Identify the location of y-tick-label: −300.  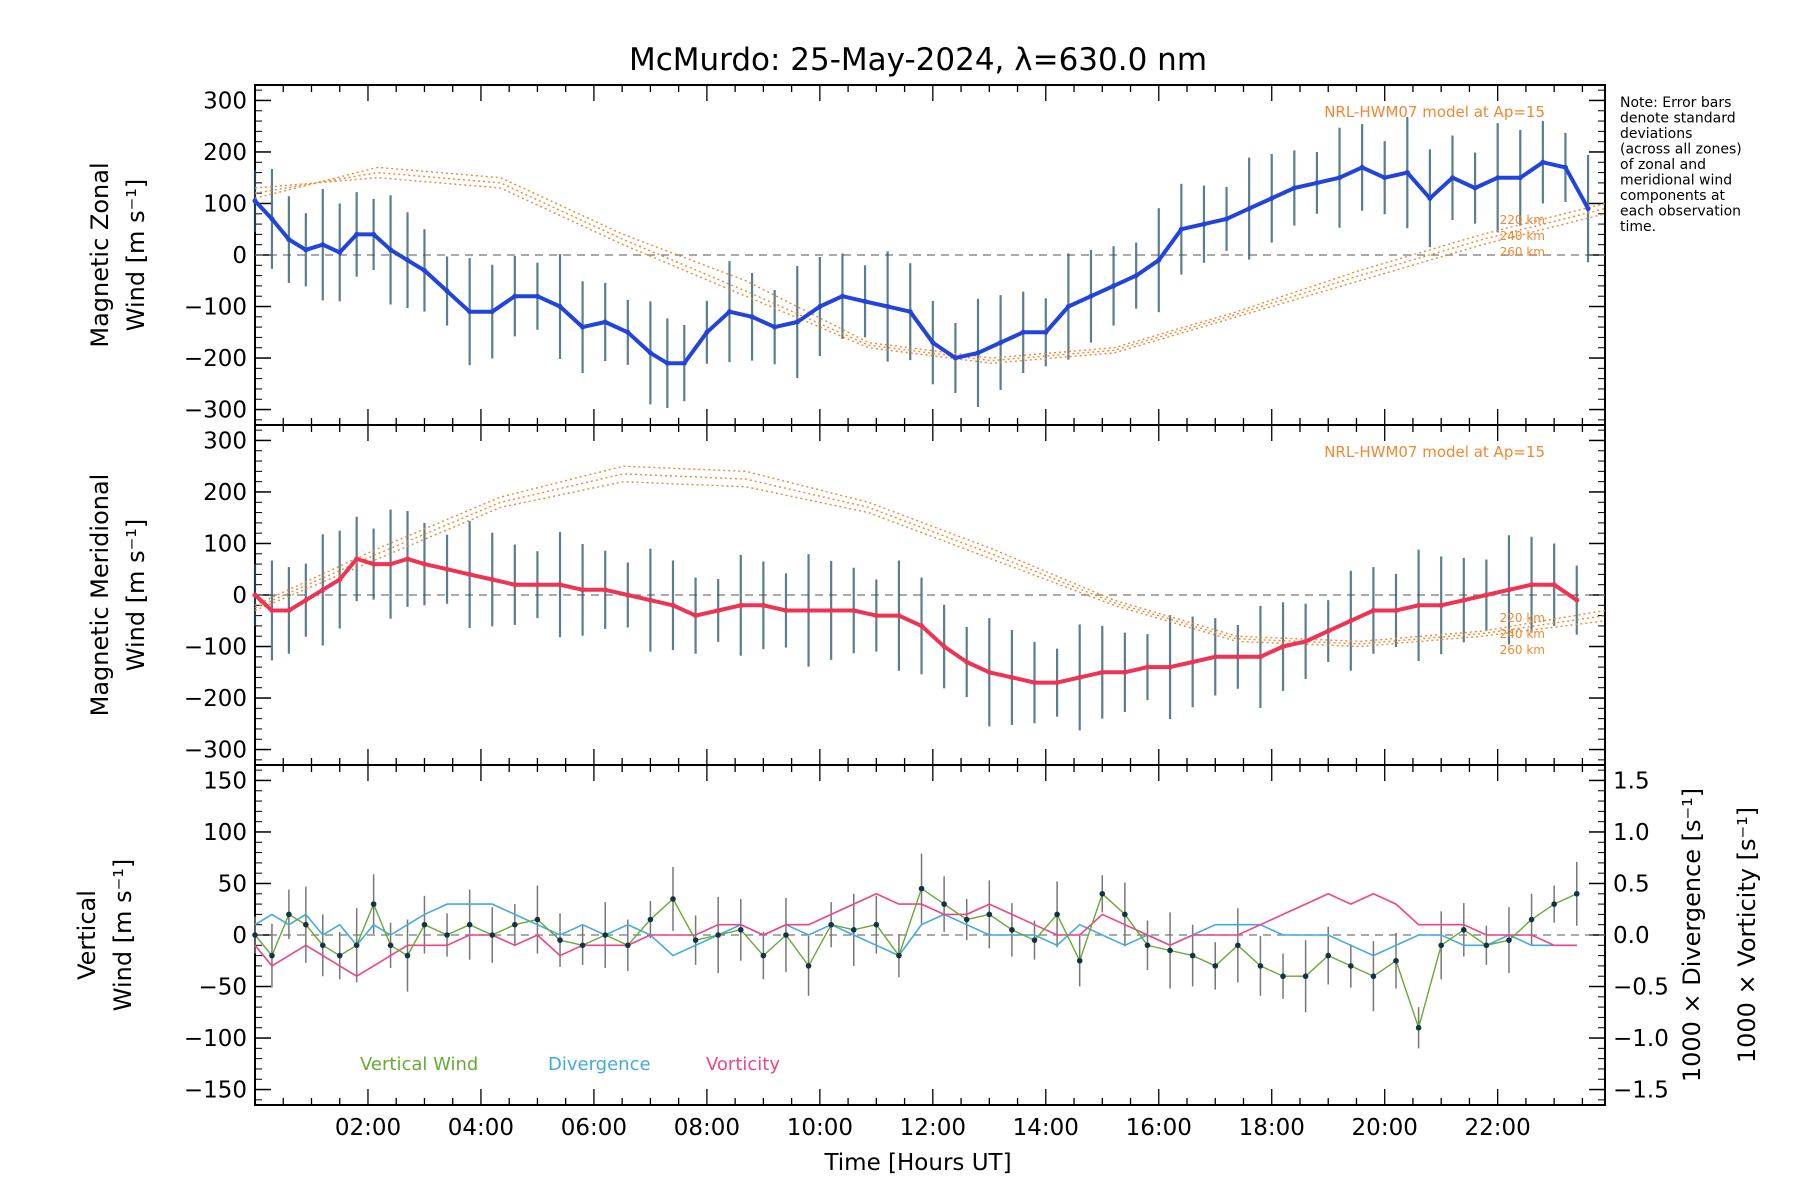
(215, 751).